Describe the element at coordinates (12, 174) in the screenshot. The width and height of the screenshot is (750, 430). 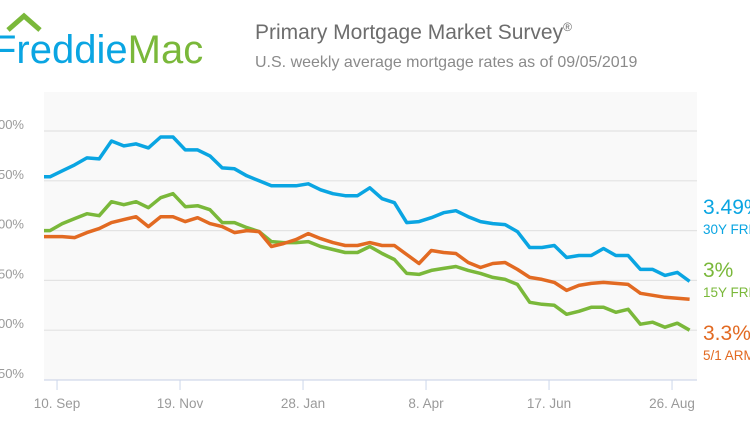
I see `y-tick-label: 4.50%` at that location.